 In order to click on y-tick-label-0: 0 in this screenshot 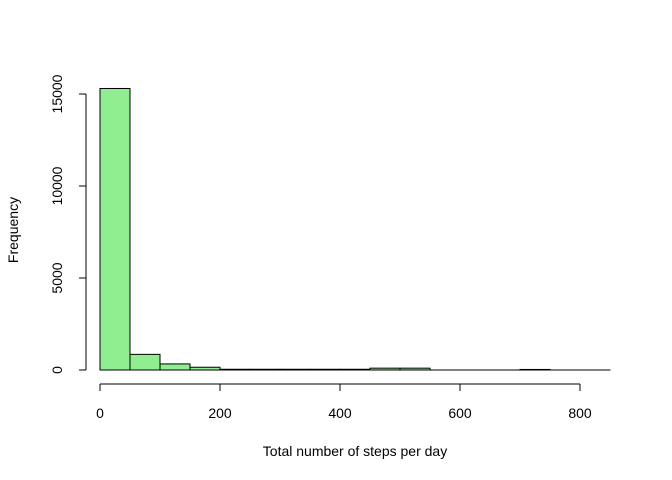, I will do `click(57, 370)`.